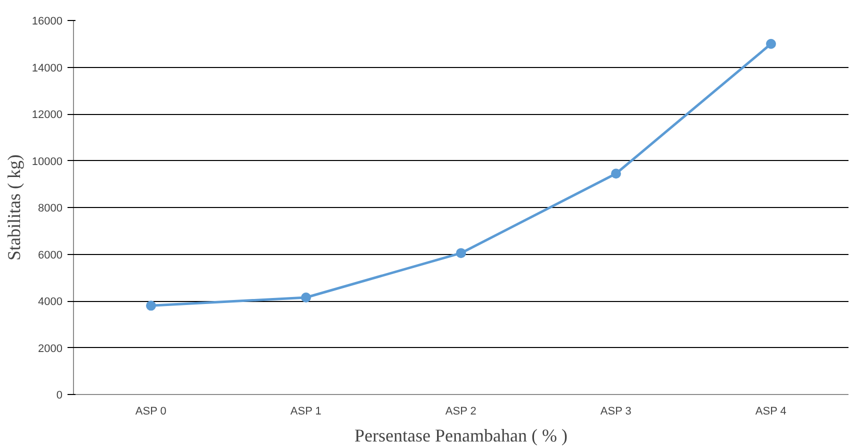 The width and height of the screenshot is (853, 448). Describe the element at coordinates (306, 412) in the screenshot. I see `x-tick-label: ASP 1` at that location.